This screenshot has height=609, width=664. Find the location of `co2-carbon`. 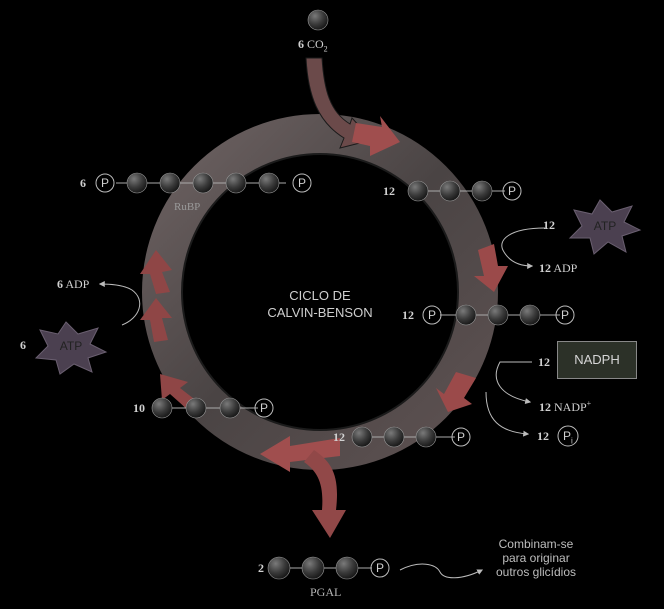

co2-carbon is located at coordinates (318, 20).